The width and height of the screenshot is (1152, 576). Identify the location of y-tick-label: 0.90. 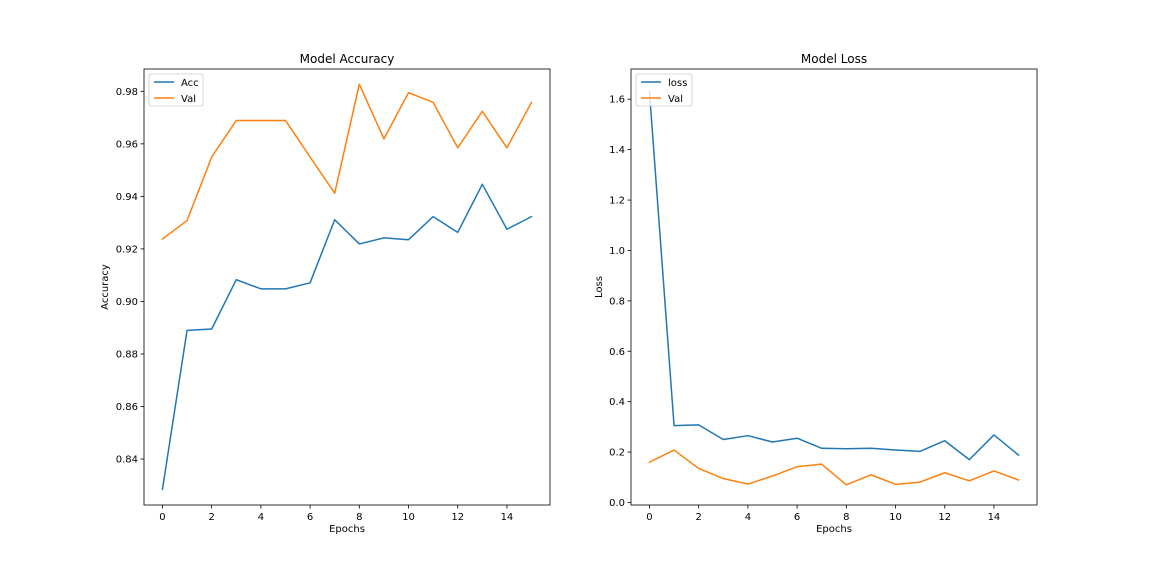
(127, 302).